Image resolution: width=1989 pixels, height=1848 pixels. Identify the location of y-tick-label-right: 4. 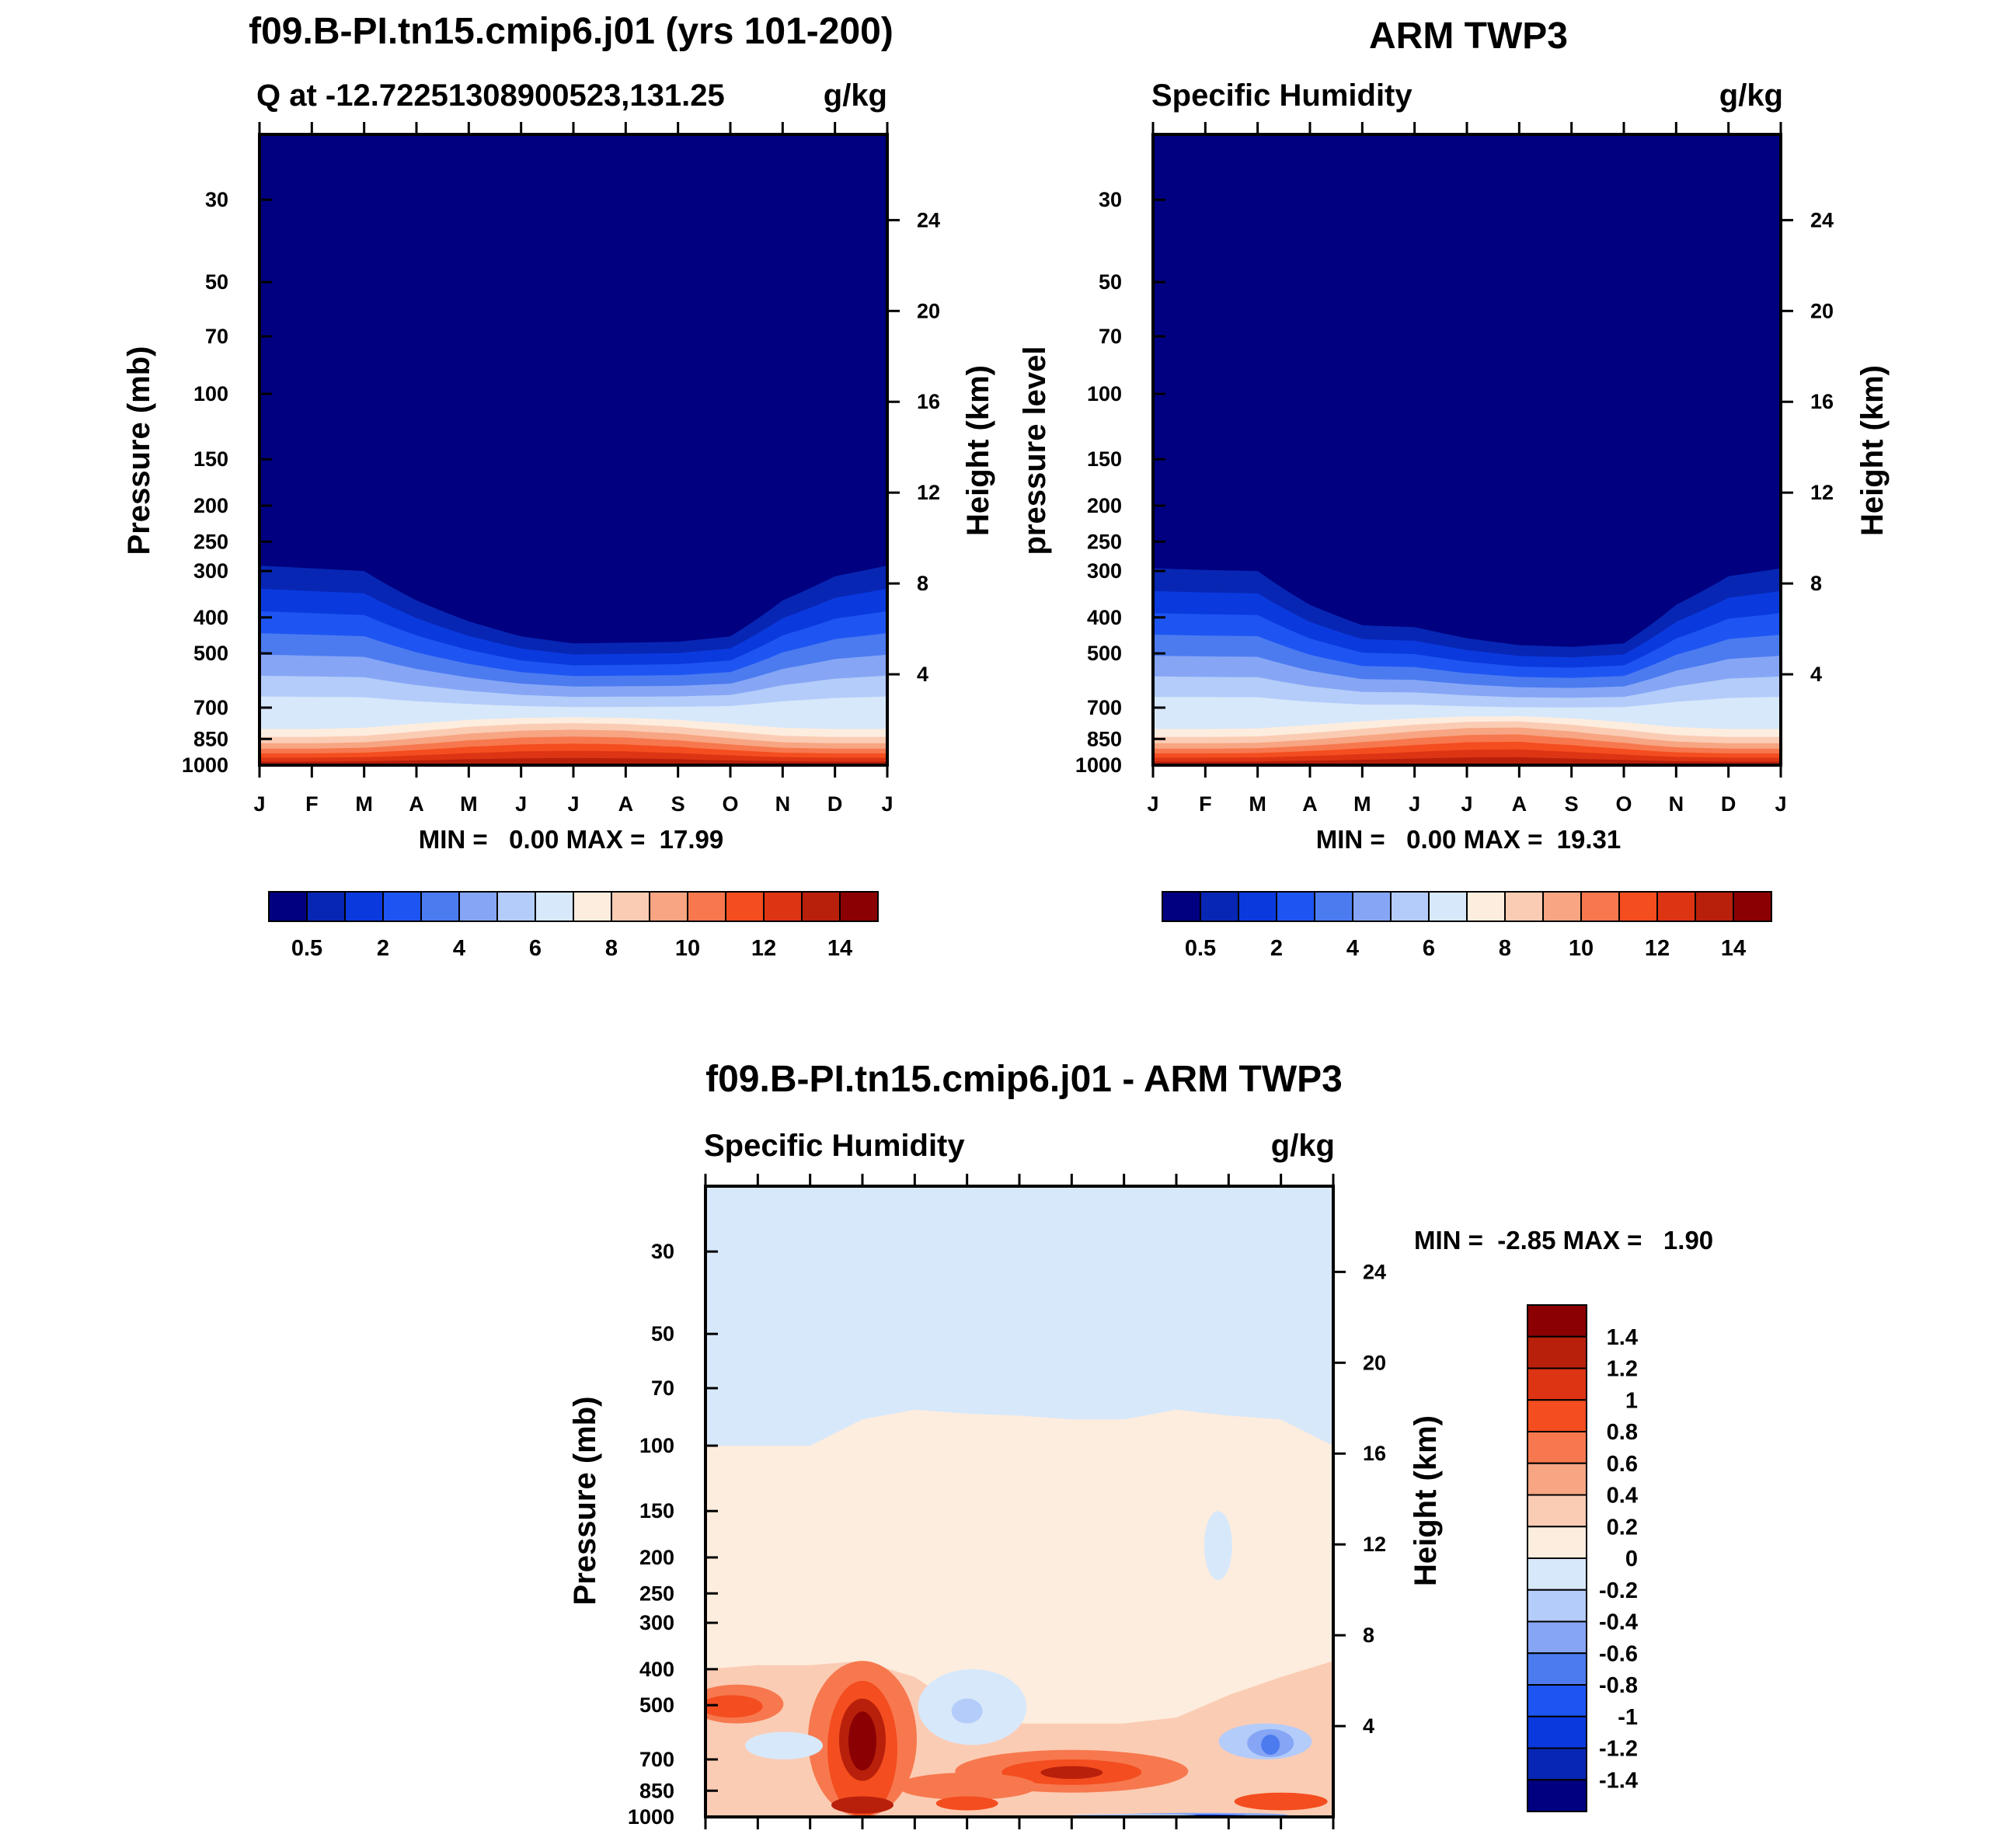
(1816, 675).